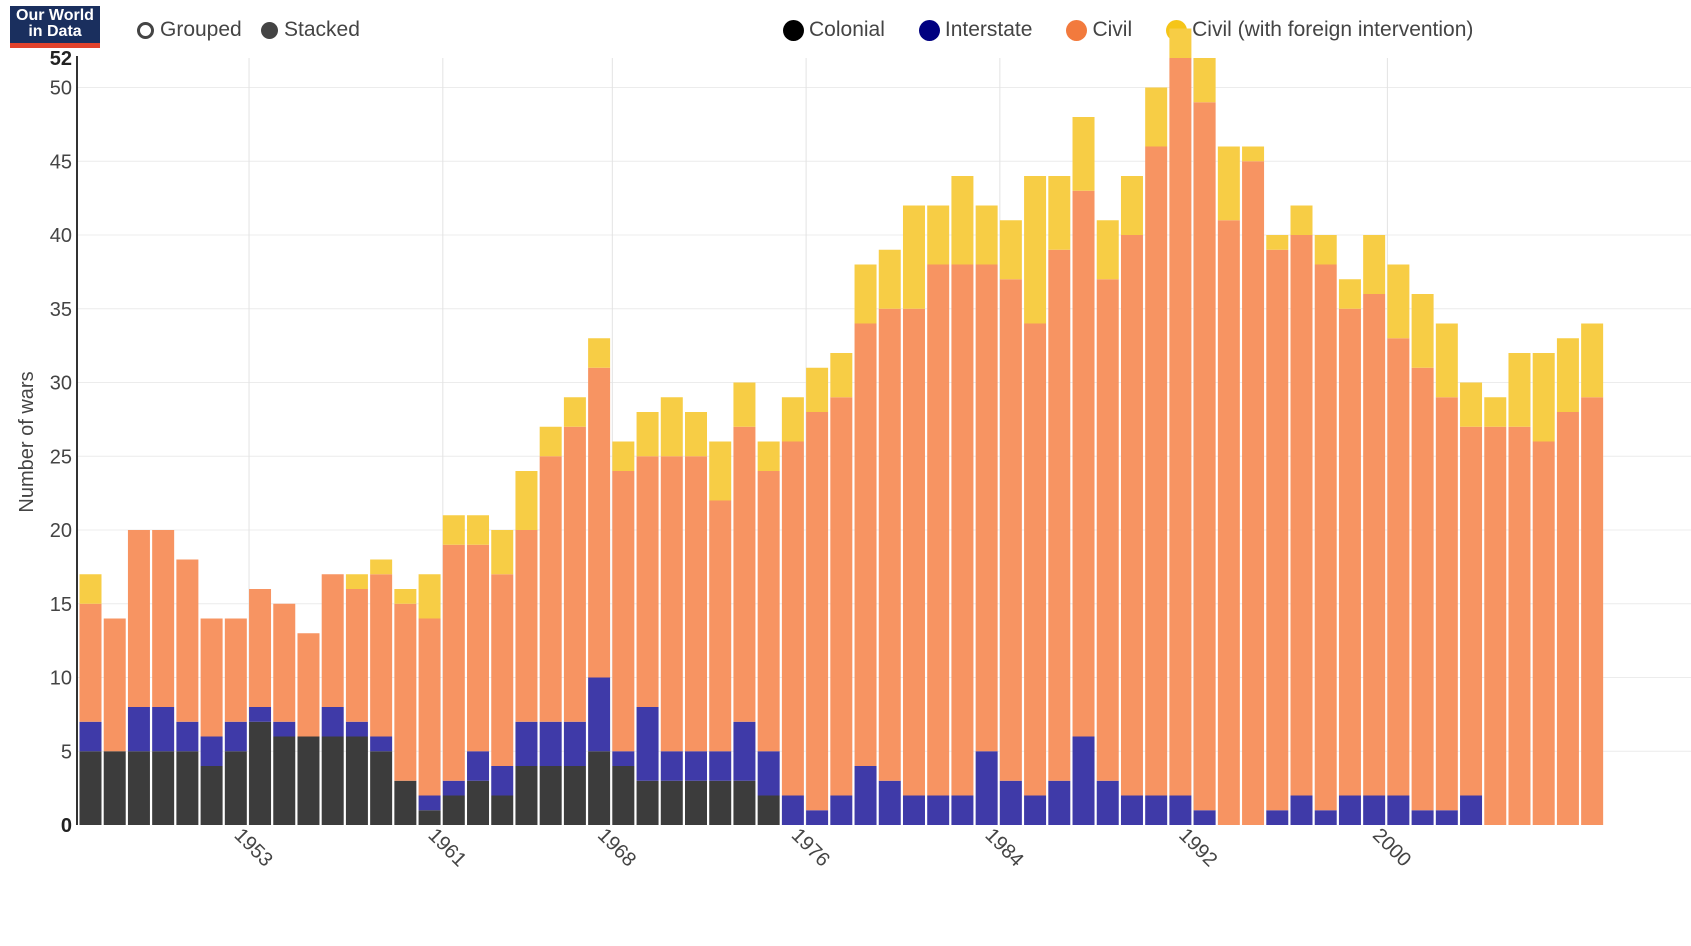 This screenshot has height=946, width=1691. Describe the element at coordinates (744, 751) in the screenshot. I see `bar-interstate-1973` at that location.